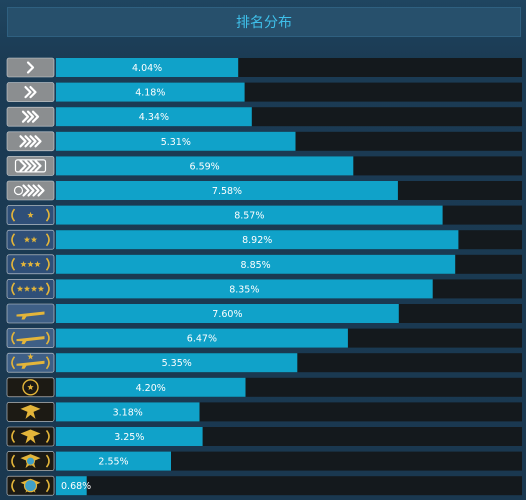 Image resolution: width=526 pixels, height=500 pixels. What do you see at coordinates (30, 362) in the screenshot?
I see `rank-badge-master-guardian-elite-icon` at bounding box center [30, 362].